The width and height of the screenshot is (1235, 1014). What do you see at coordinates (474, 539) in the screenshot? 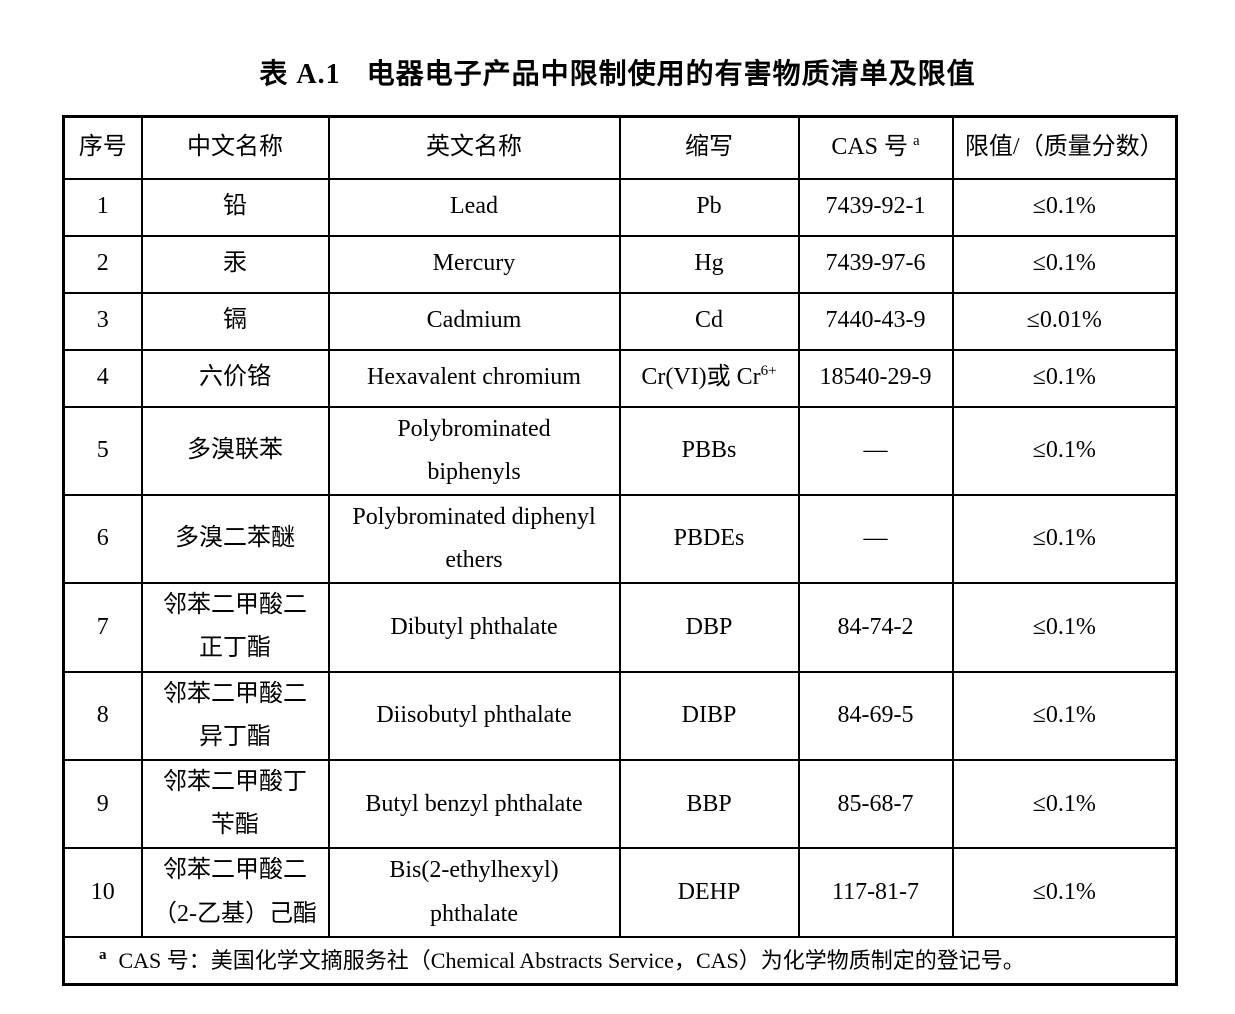
I see `cell-en-name: Polybrominated diphenyl ethers` at bounding box center [474, 539].